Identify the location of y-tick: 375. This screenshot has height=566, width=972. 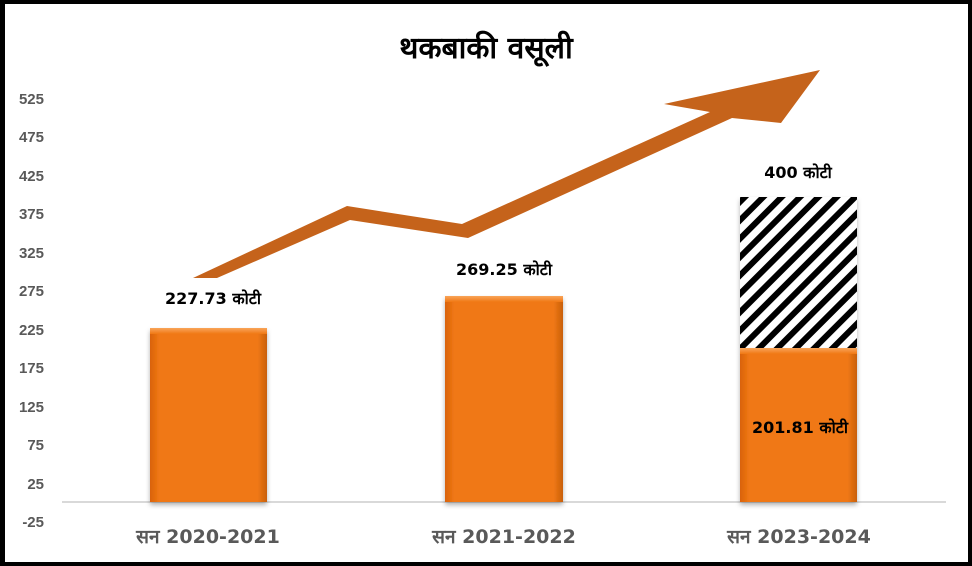
(31, 214).